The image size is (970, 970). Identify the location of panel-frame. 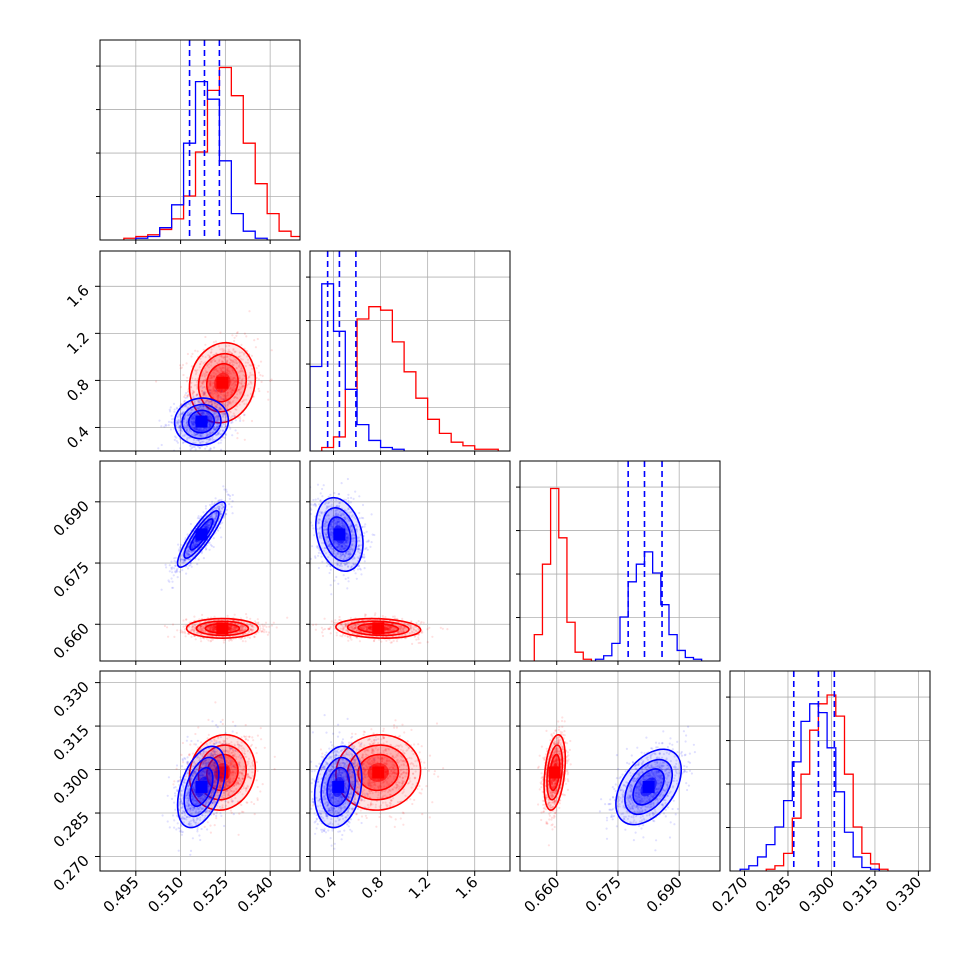
(200, 351).